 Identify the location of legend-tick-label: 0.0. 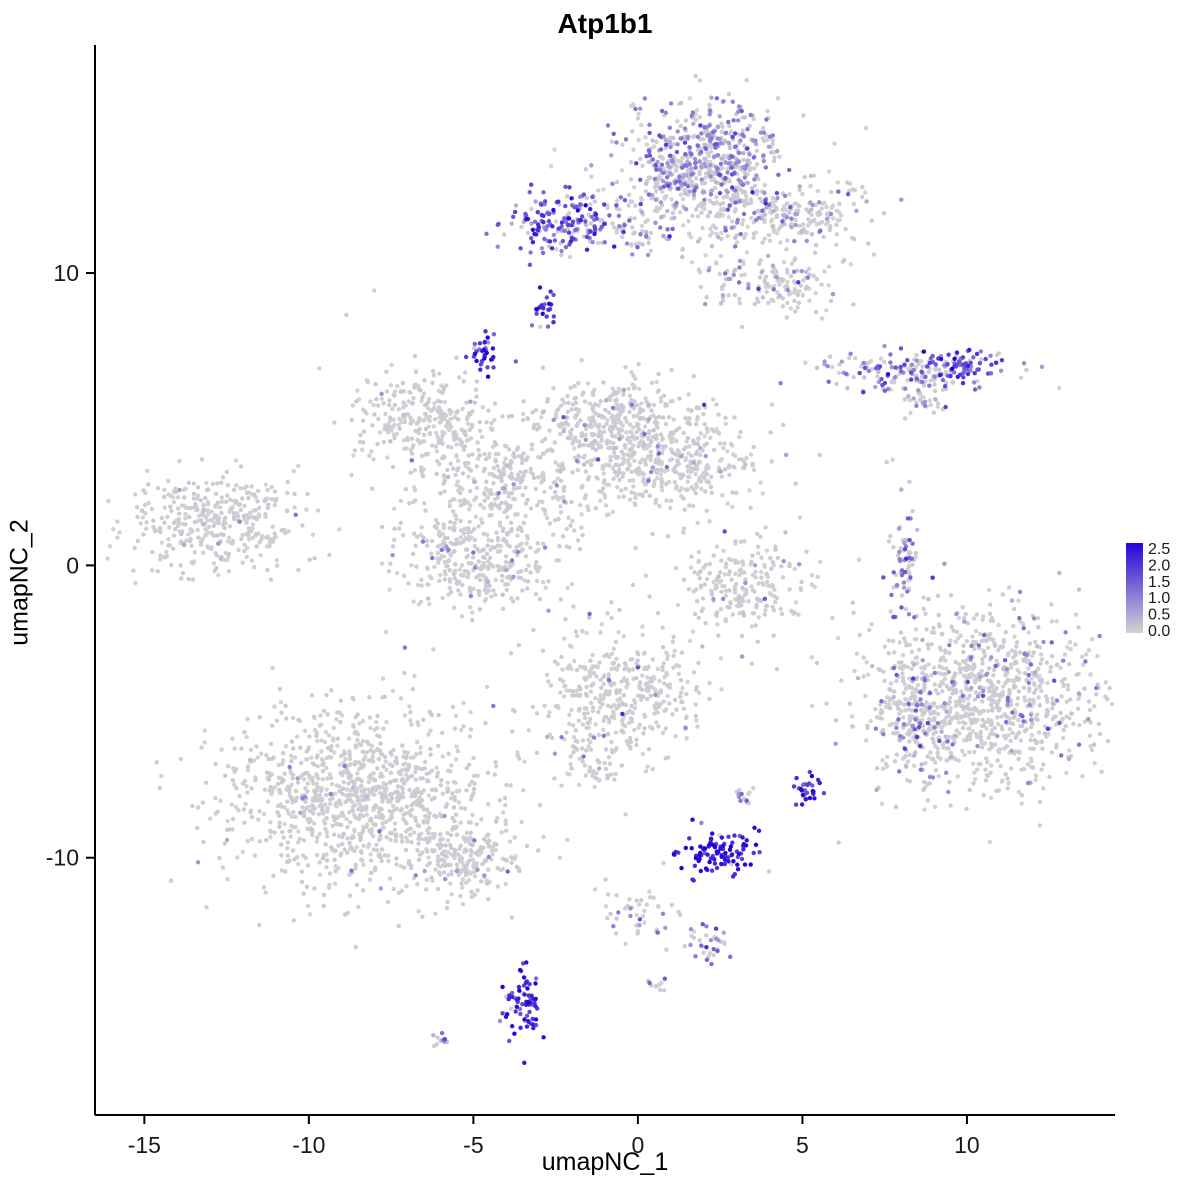
(1159, 631).